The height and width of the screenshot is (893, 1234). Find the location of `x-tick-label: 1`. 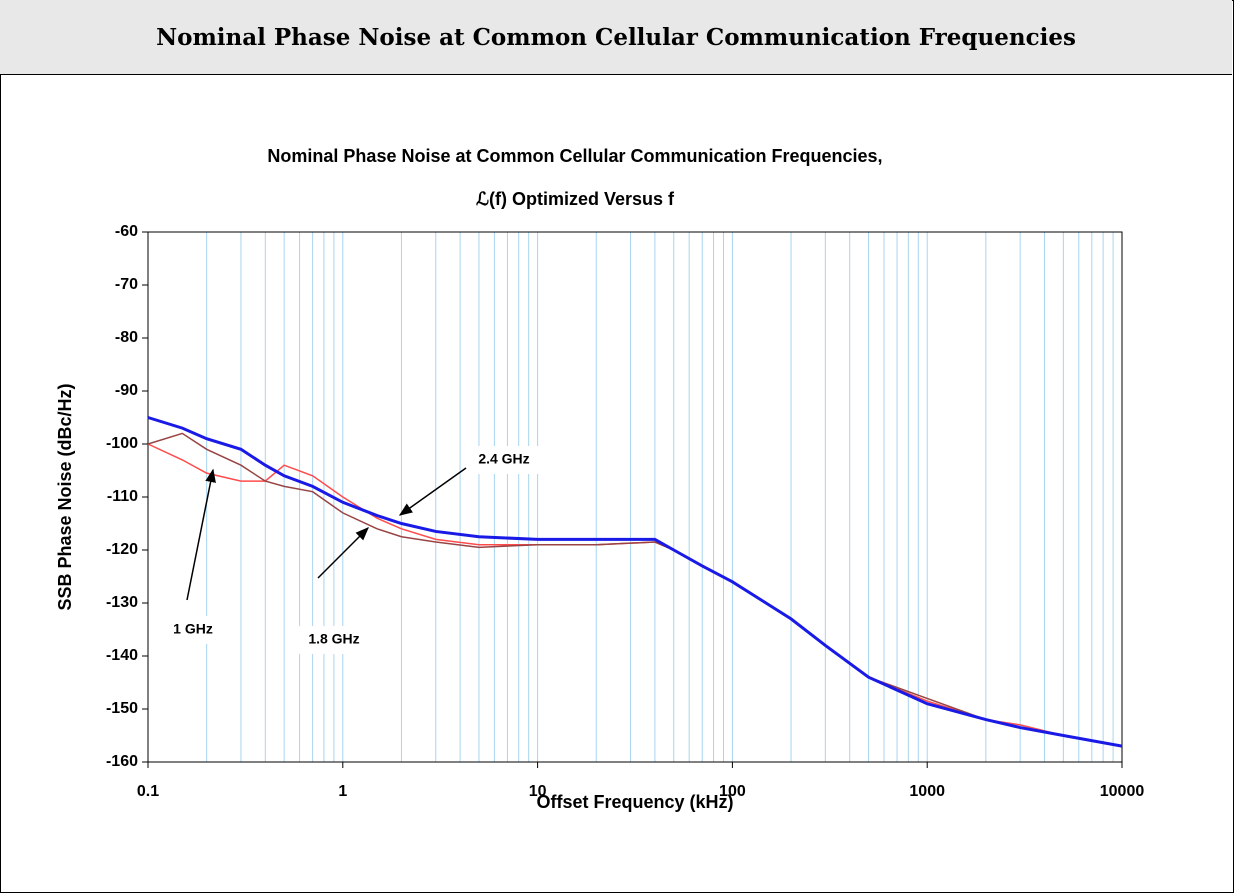

x-tick-label: 1 is located at coordinates (342, 791).